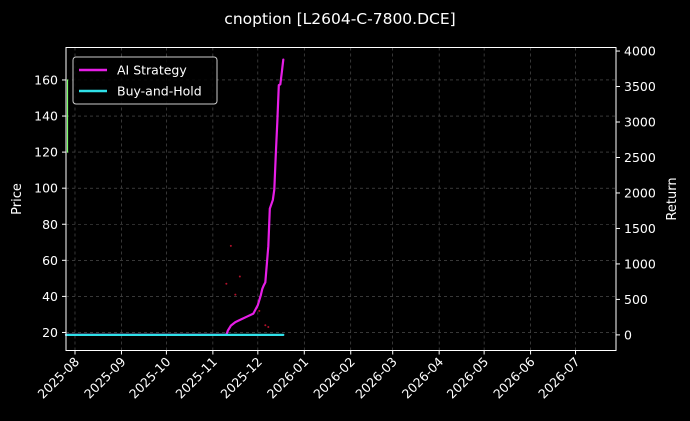 The image size is (690, 421). Describe the element at coordinates (50, 296) in the screenshot. I see `y-left-tick-label: 40` at that location.